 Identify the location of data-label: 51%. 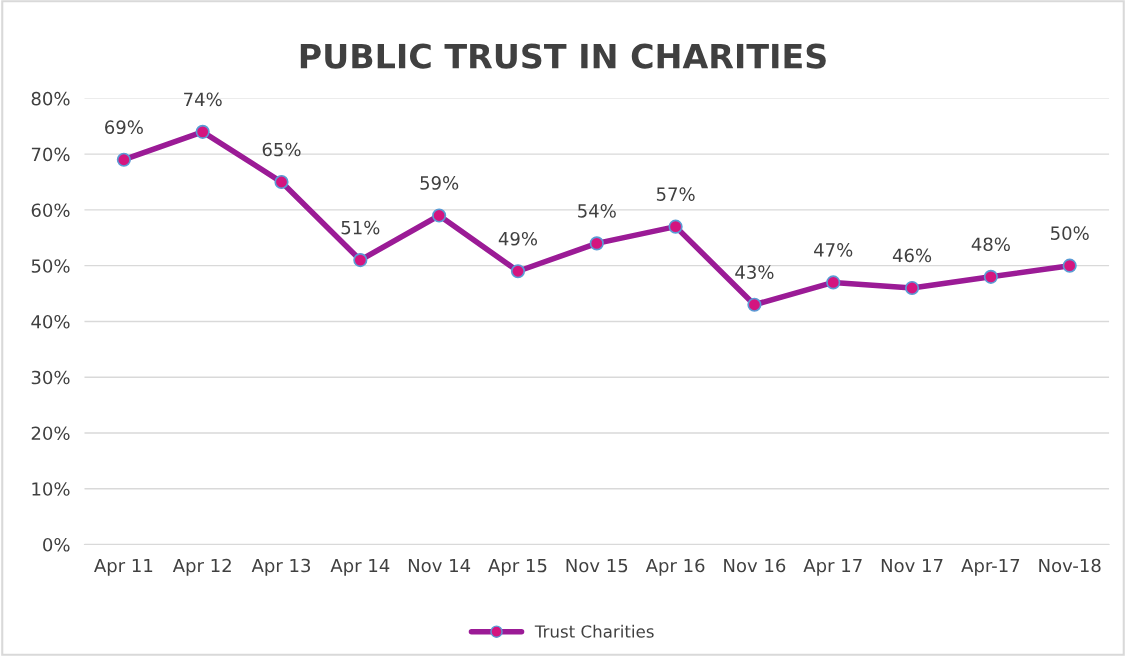
(360, 227).